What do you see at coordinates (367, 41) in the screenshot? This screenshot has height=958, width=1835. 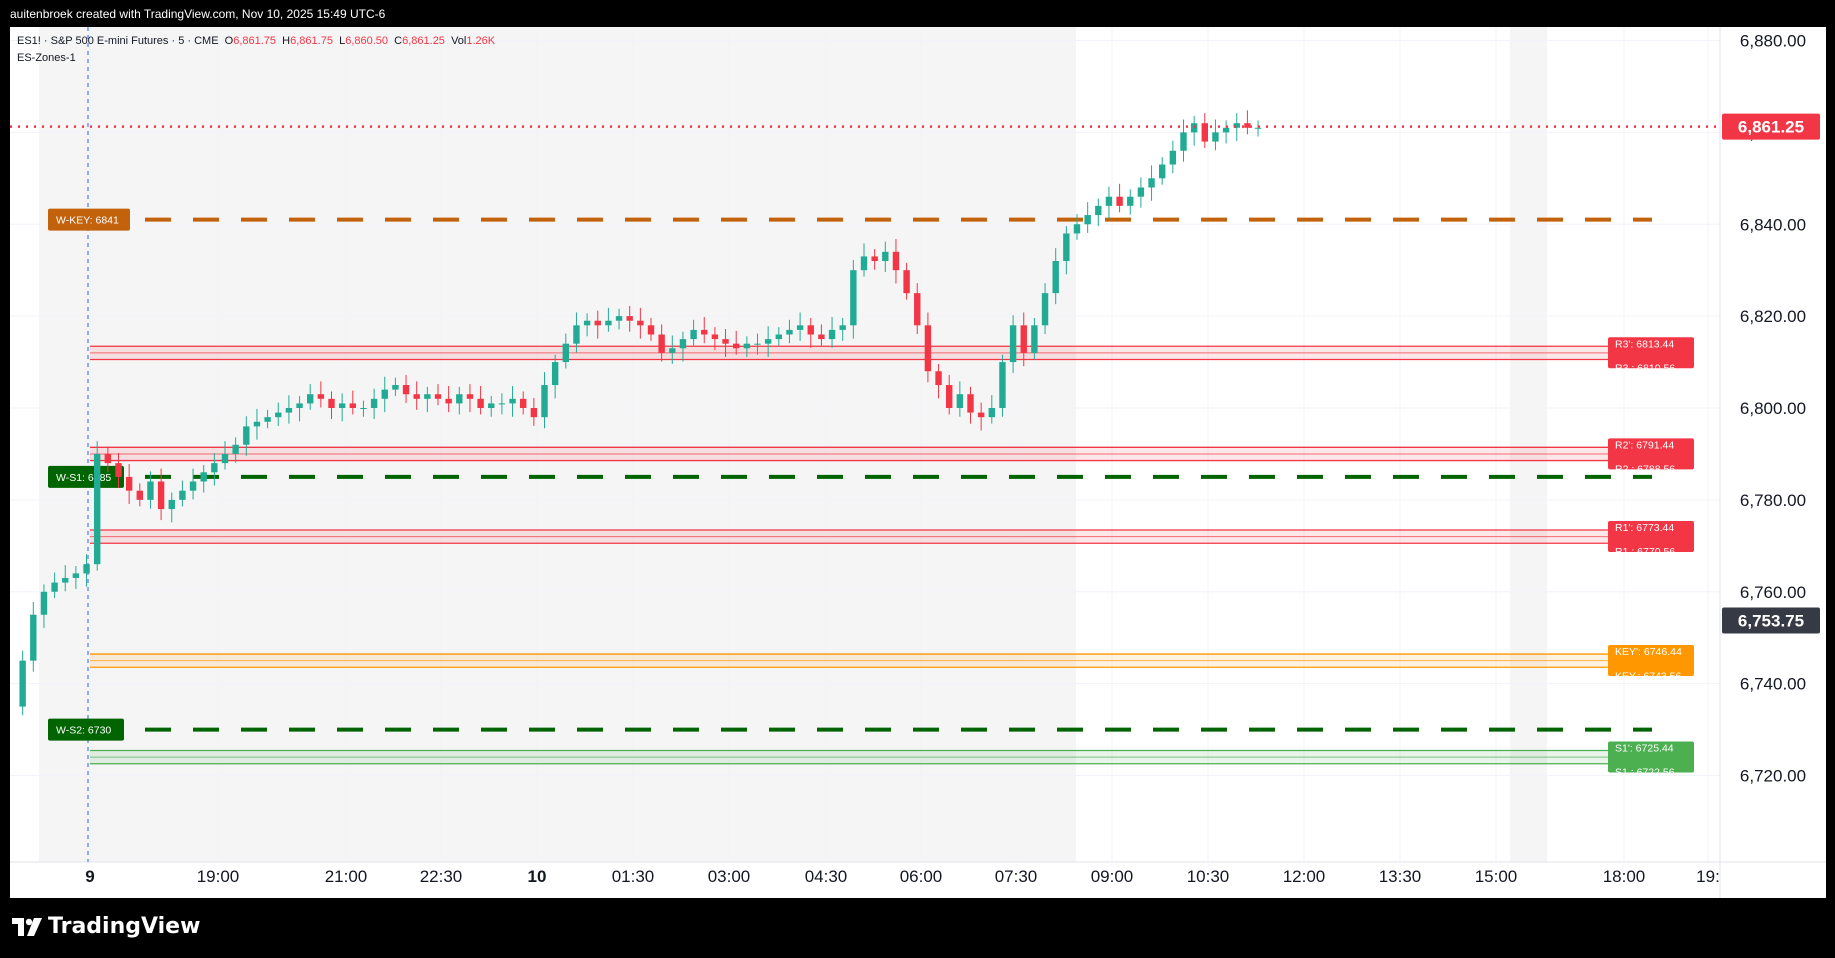 I see `legend-low-value: 6,860.50` at bounding box center [367, 41].